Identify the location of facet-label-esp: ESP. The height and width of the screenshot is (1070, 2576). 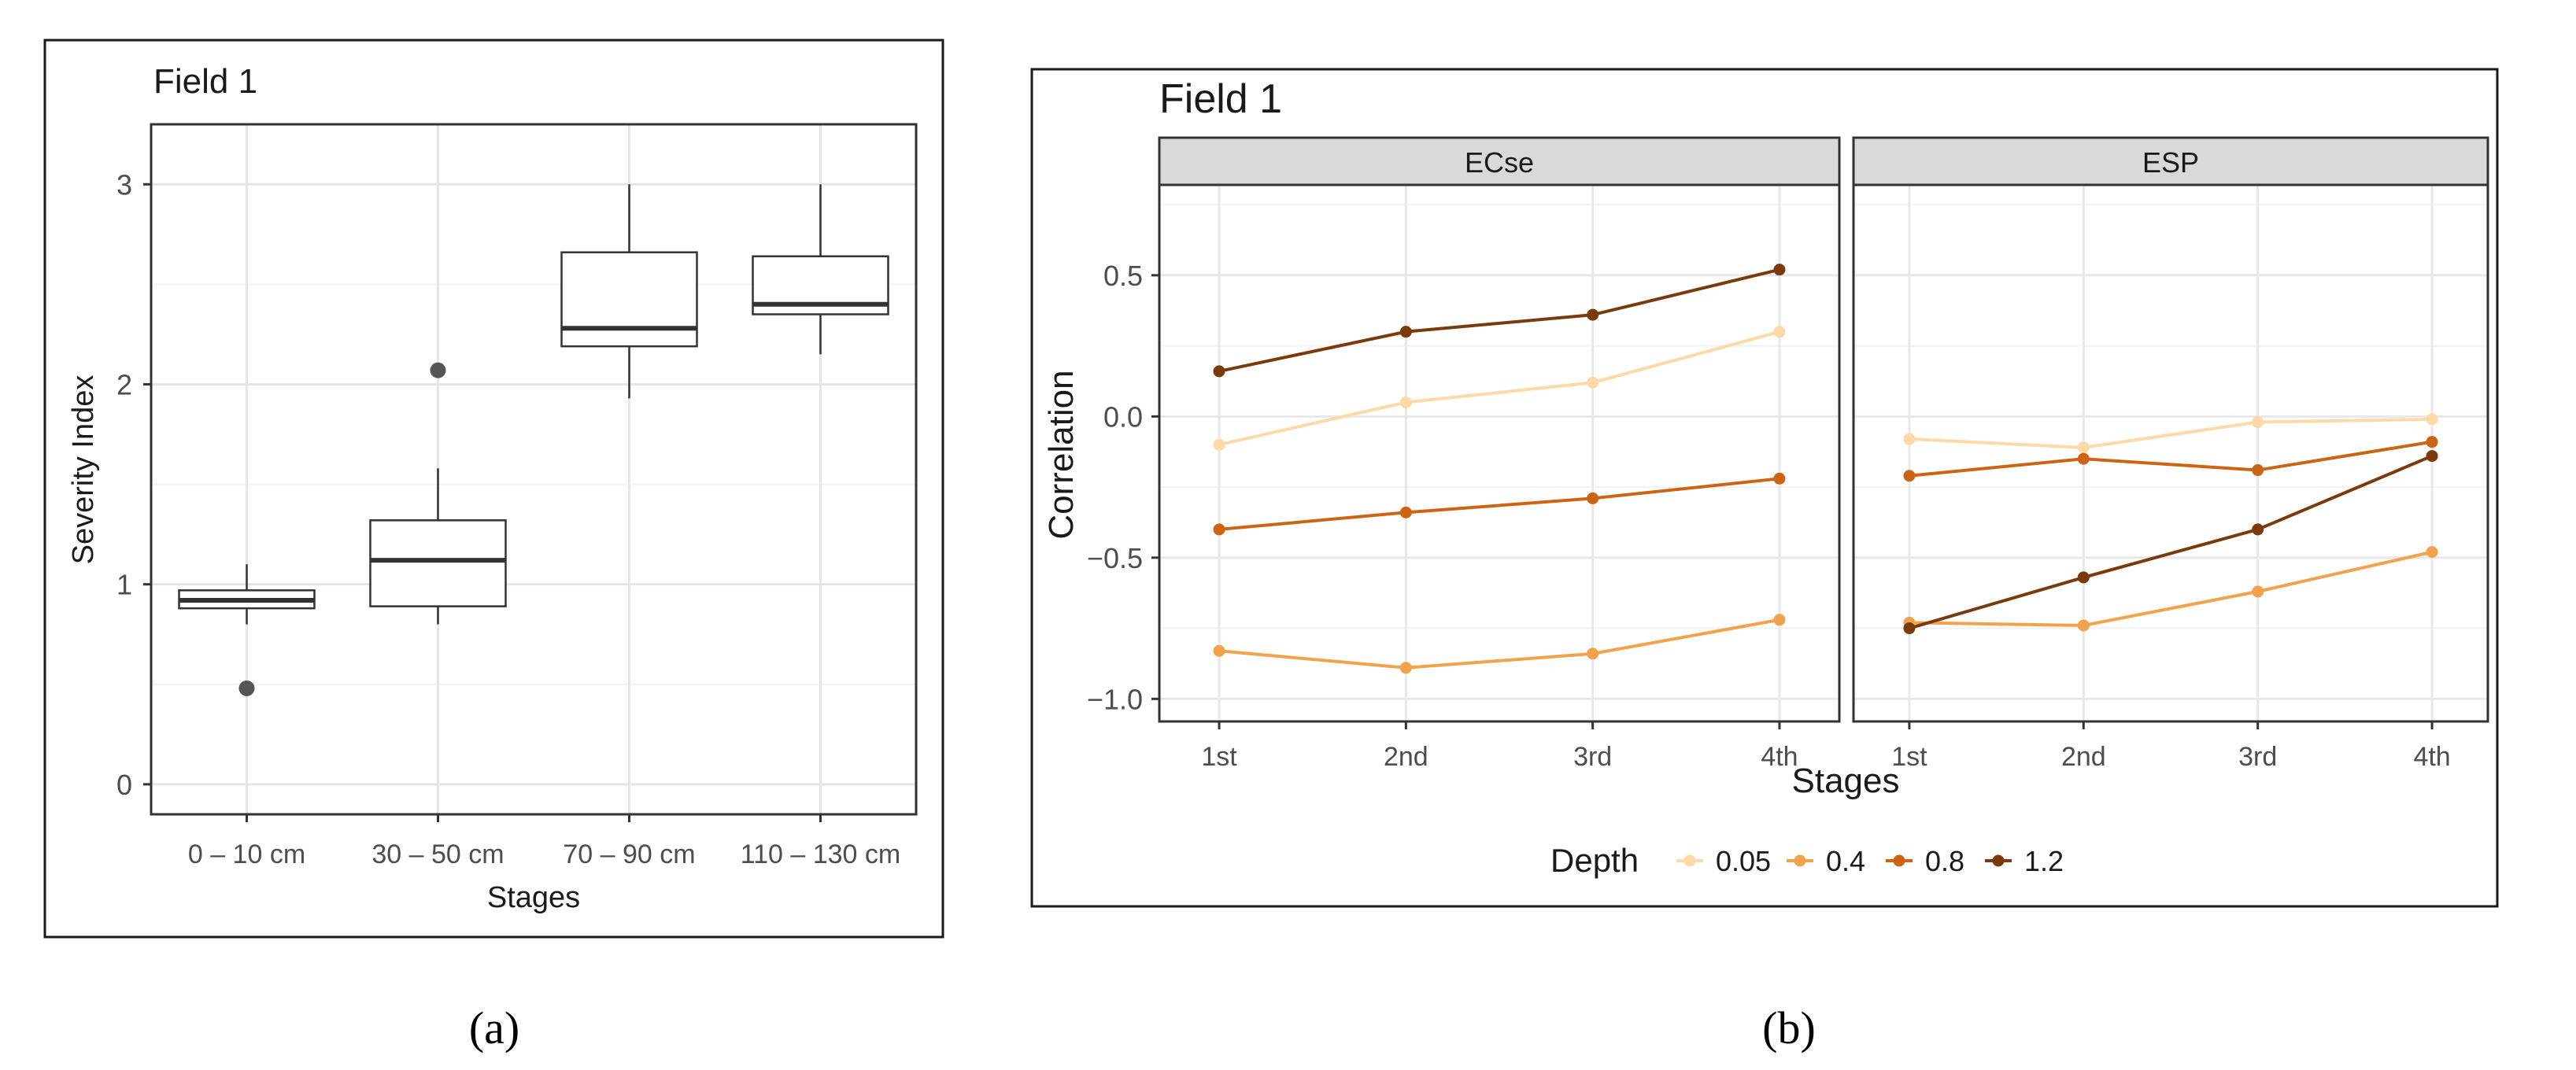
(2170, 162).